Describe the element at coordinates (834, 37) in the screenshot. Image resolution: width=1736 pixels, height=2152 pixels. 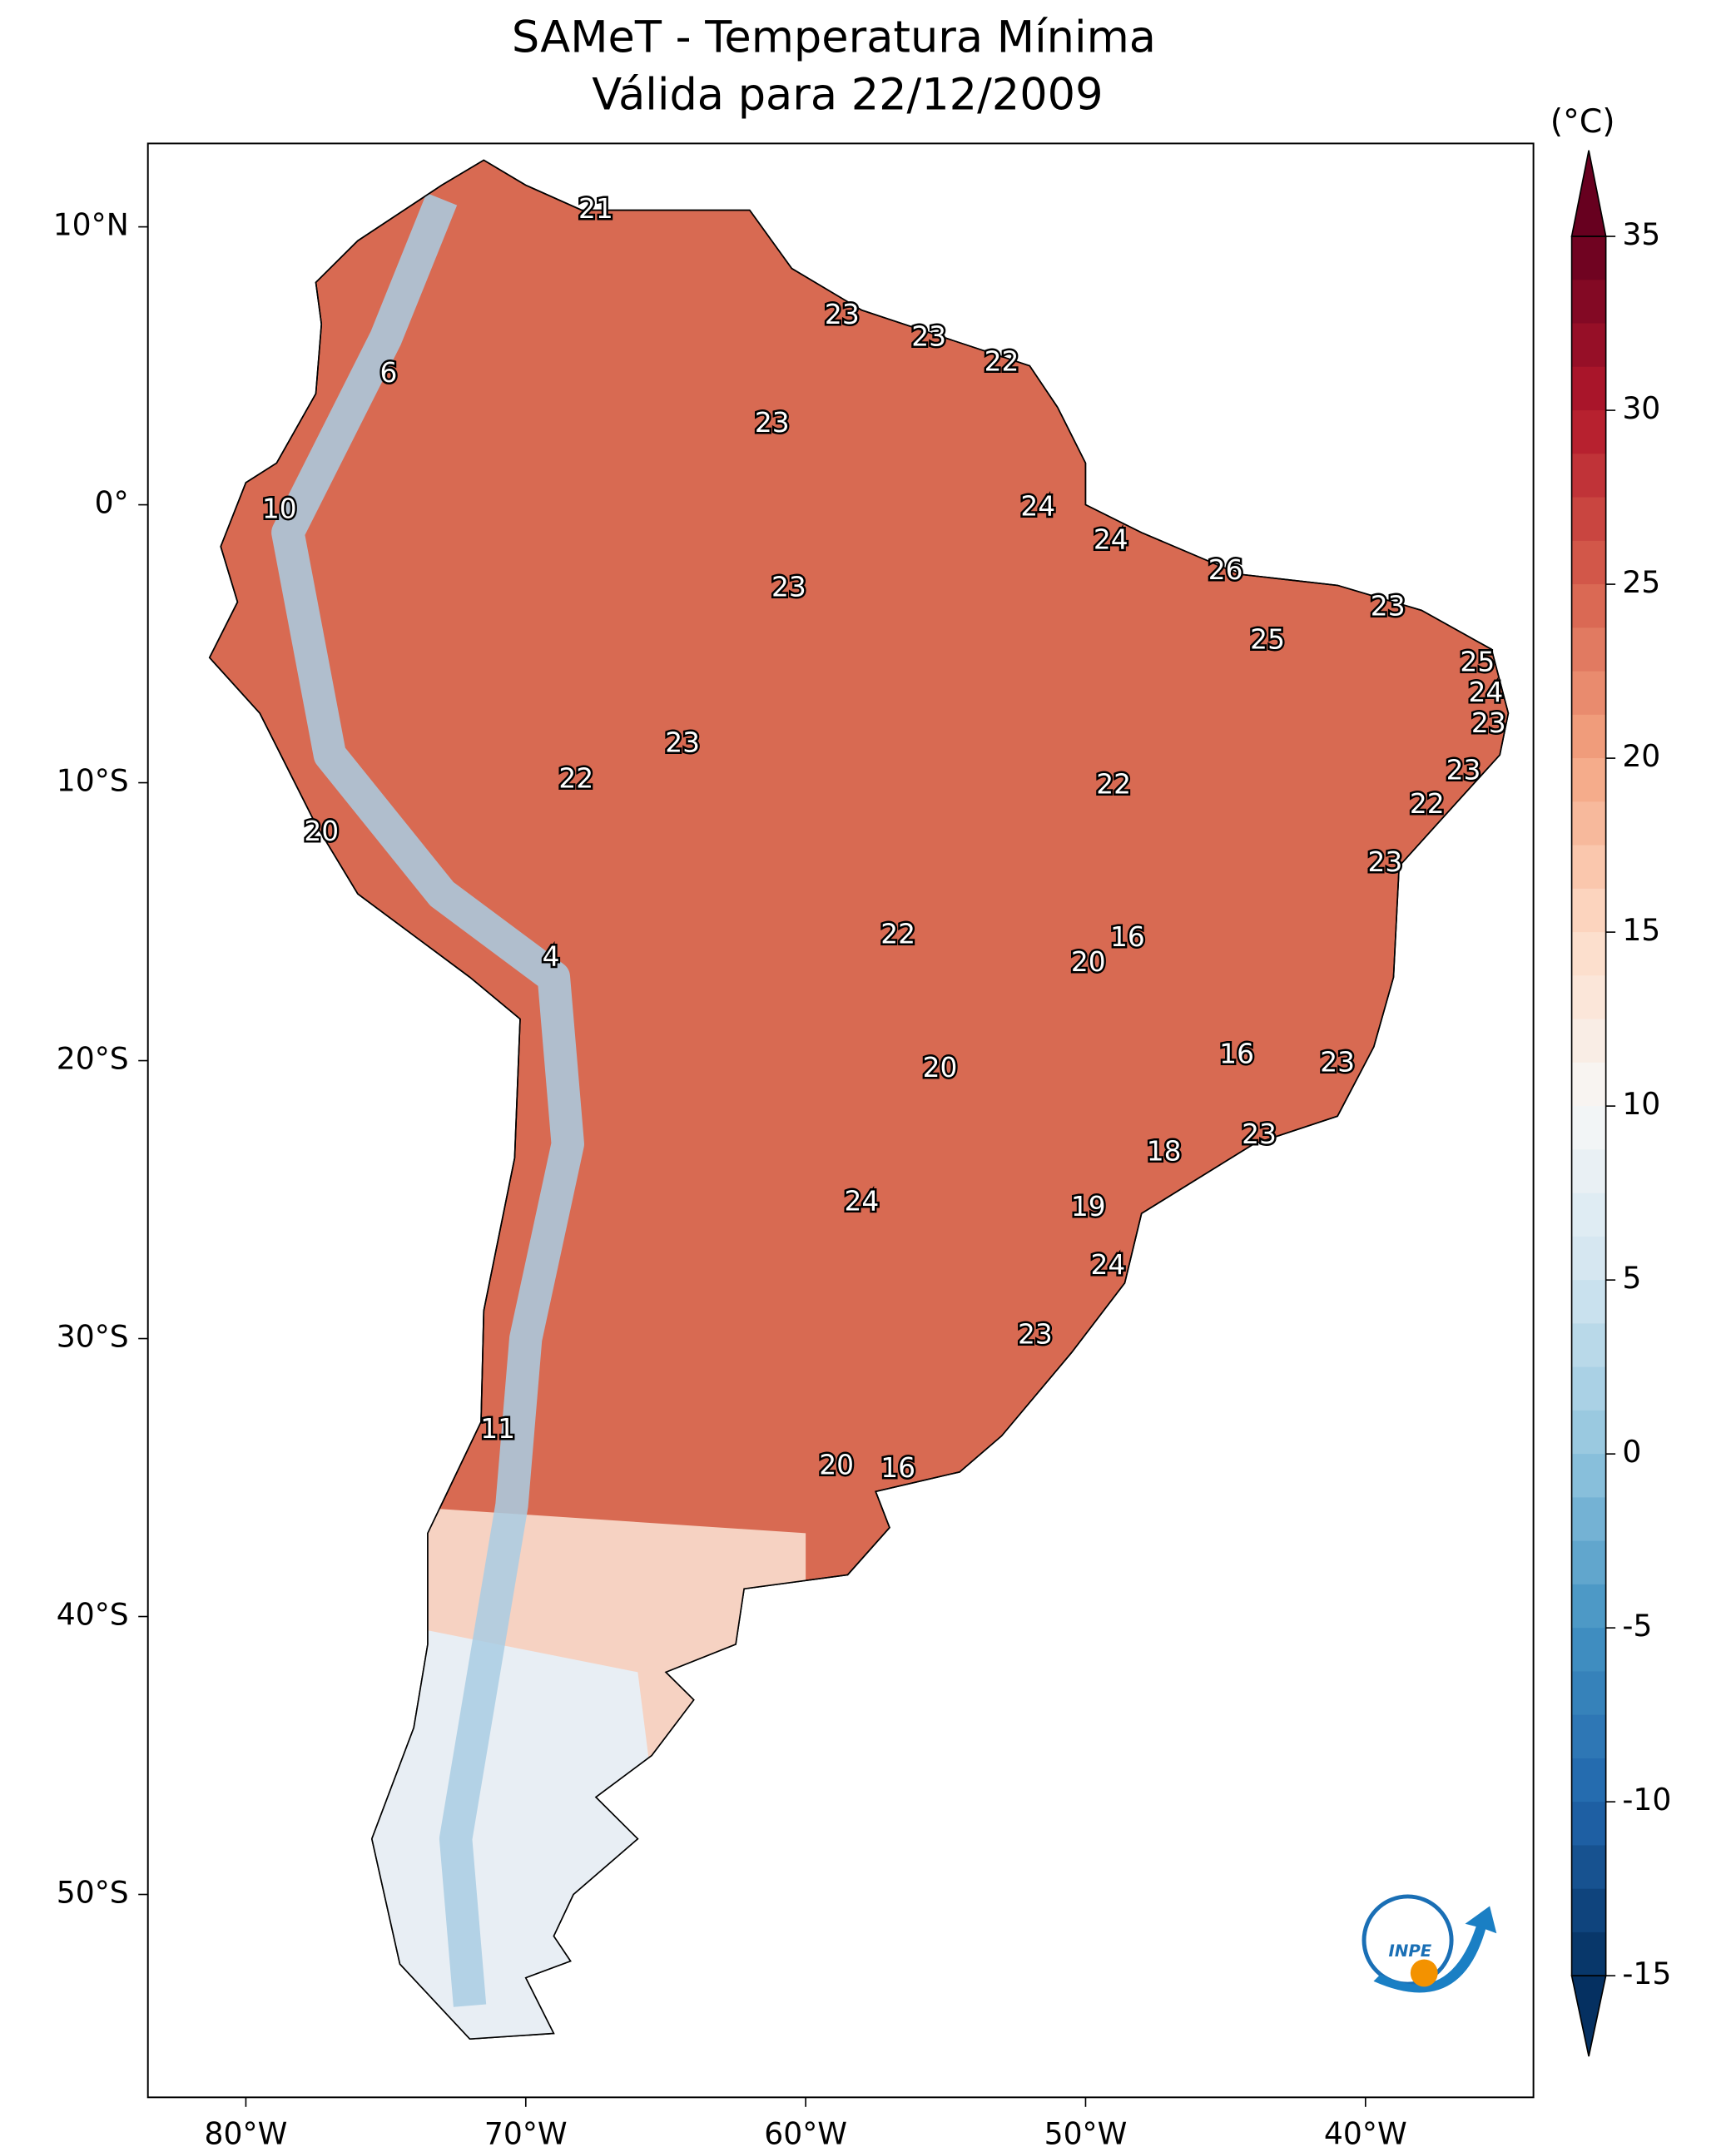
I see `map-title: SAMeT - Temperatura Mínima` at that location.